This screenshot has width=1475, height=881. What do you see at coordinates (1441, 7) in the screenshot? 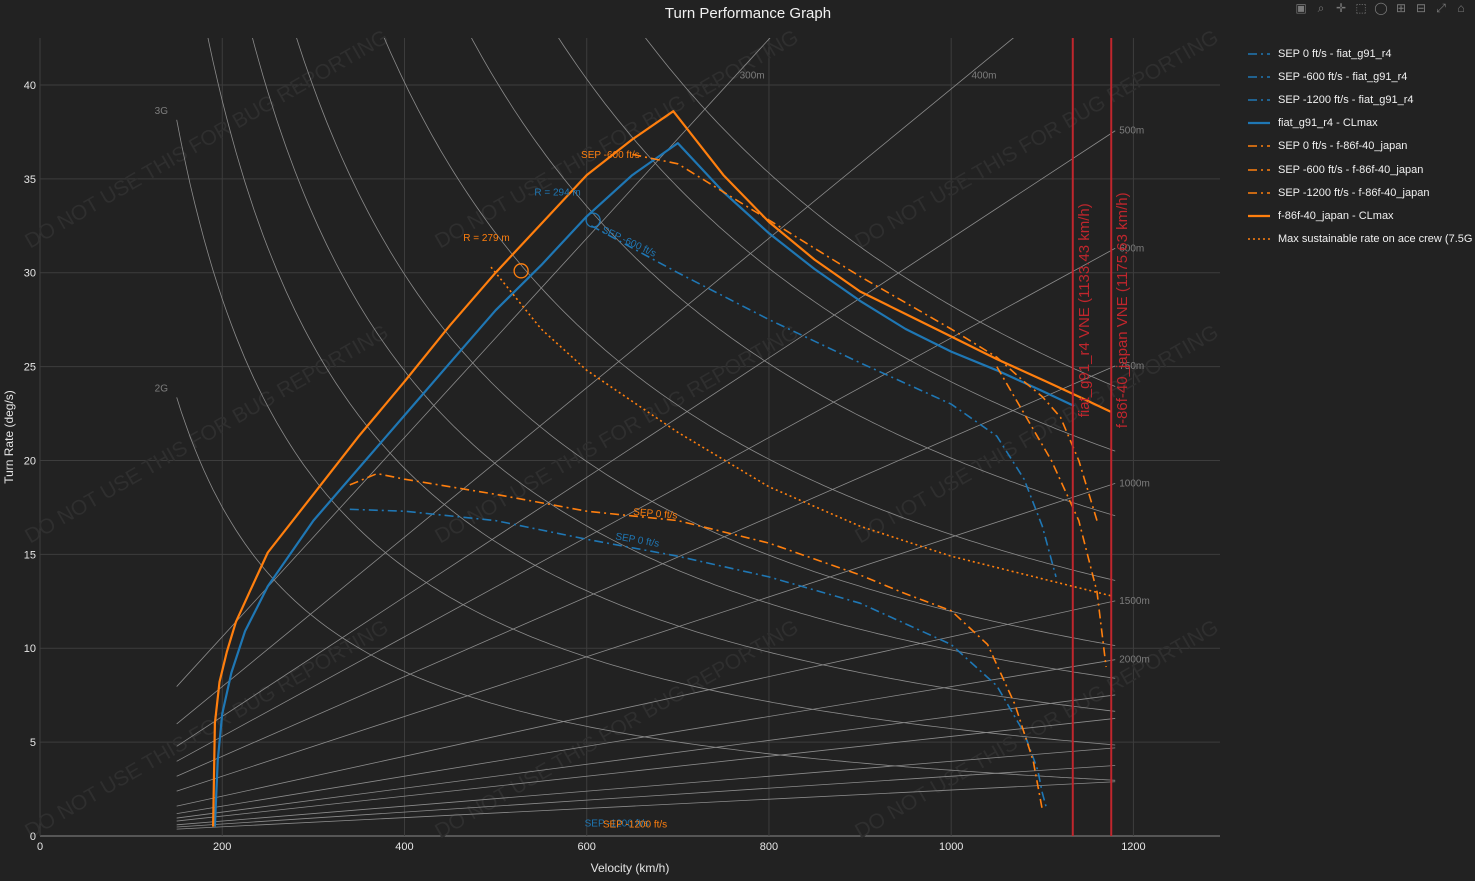
I see `autoscale-icon: ⤢` at bounding box center [1441, 7].